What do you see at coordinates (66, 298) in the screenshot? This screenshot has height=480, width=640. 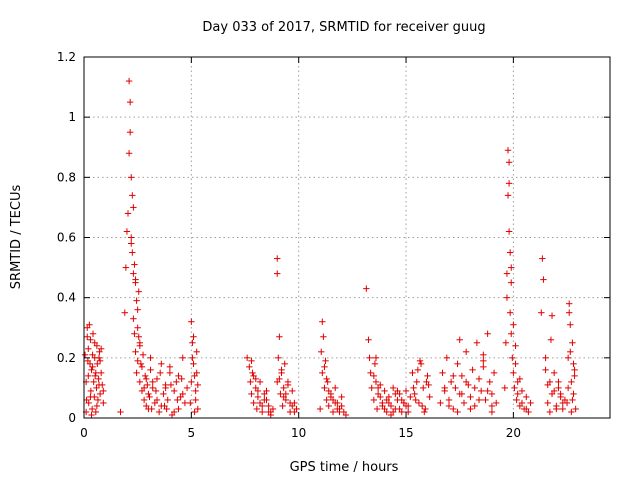 I see `y-tick-label: 0.4` at bounding box center [66, 298].